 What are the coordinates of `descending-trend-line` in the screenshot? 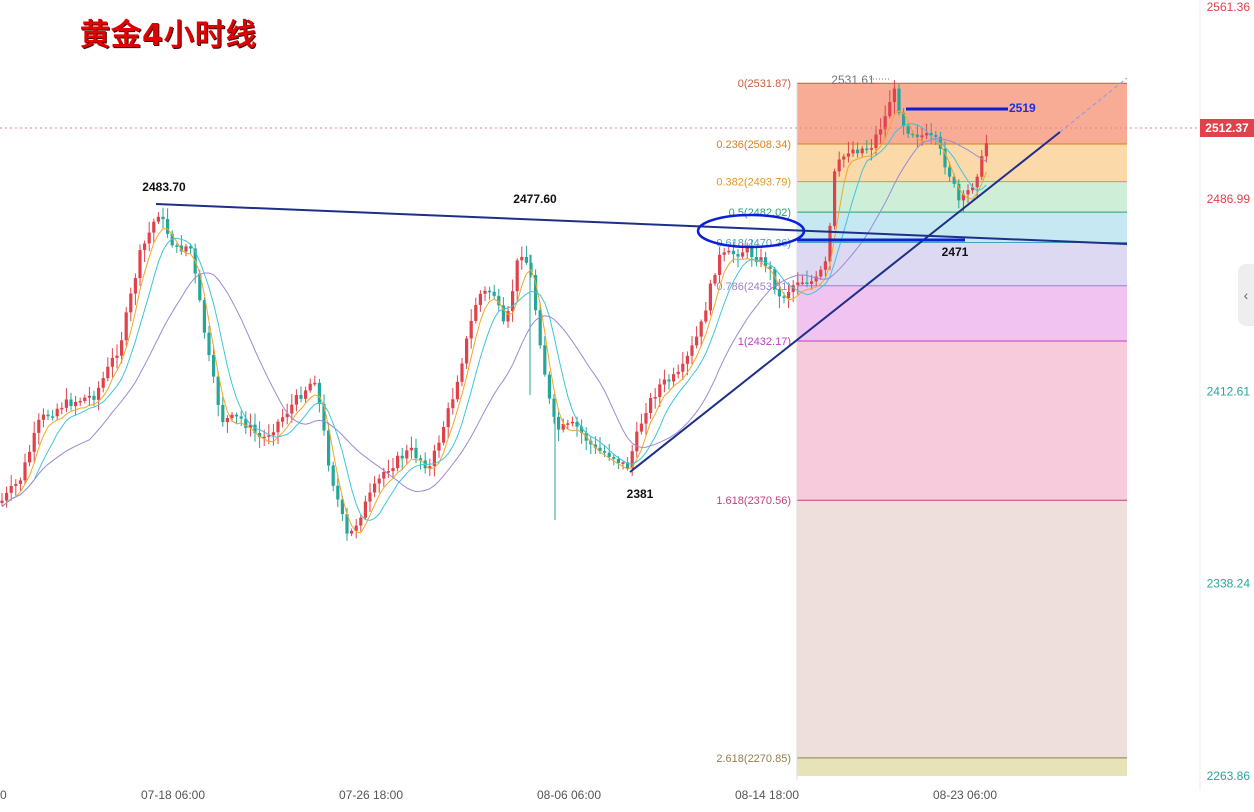 It's located at (641, 224).